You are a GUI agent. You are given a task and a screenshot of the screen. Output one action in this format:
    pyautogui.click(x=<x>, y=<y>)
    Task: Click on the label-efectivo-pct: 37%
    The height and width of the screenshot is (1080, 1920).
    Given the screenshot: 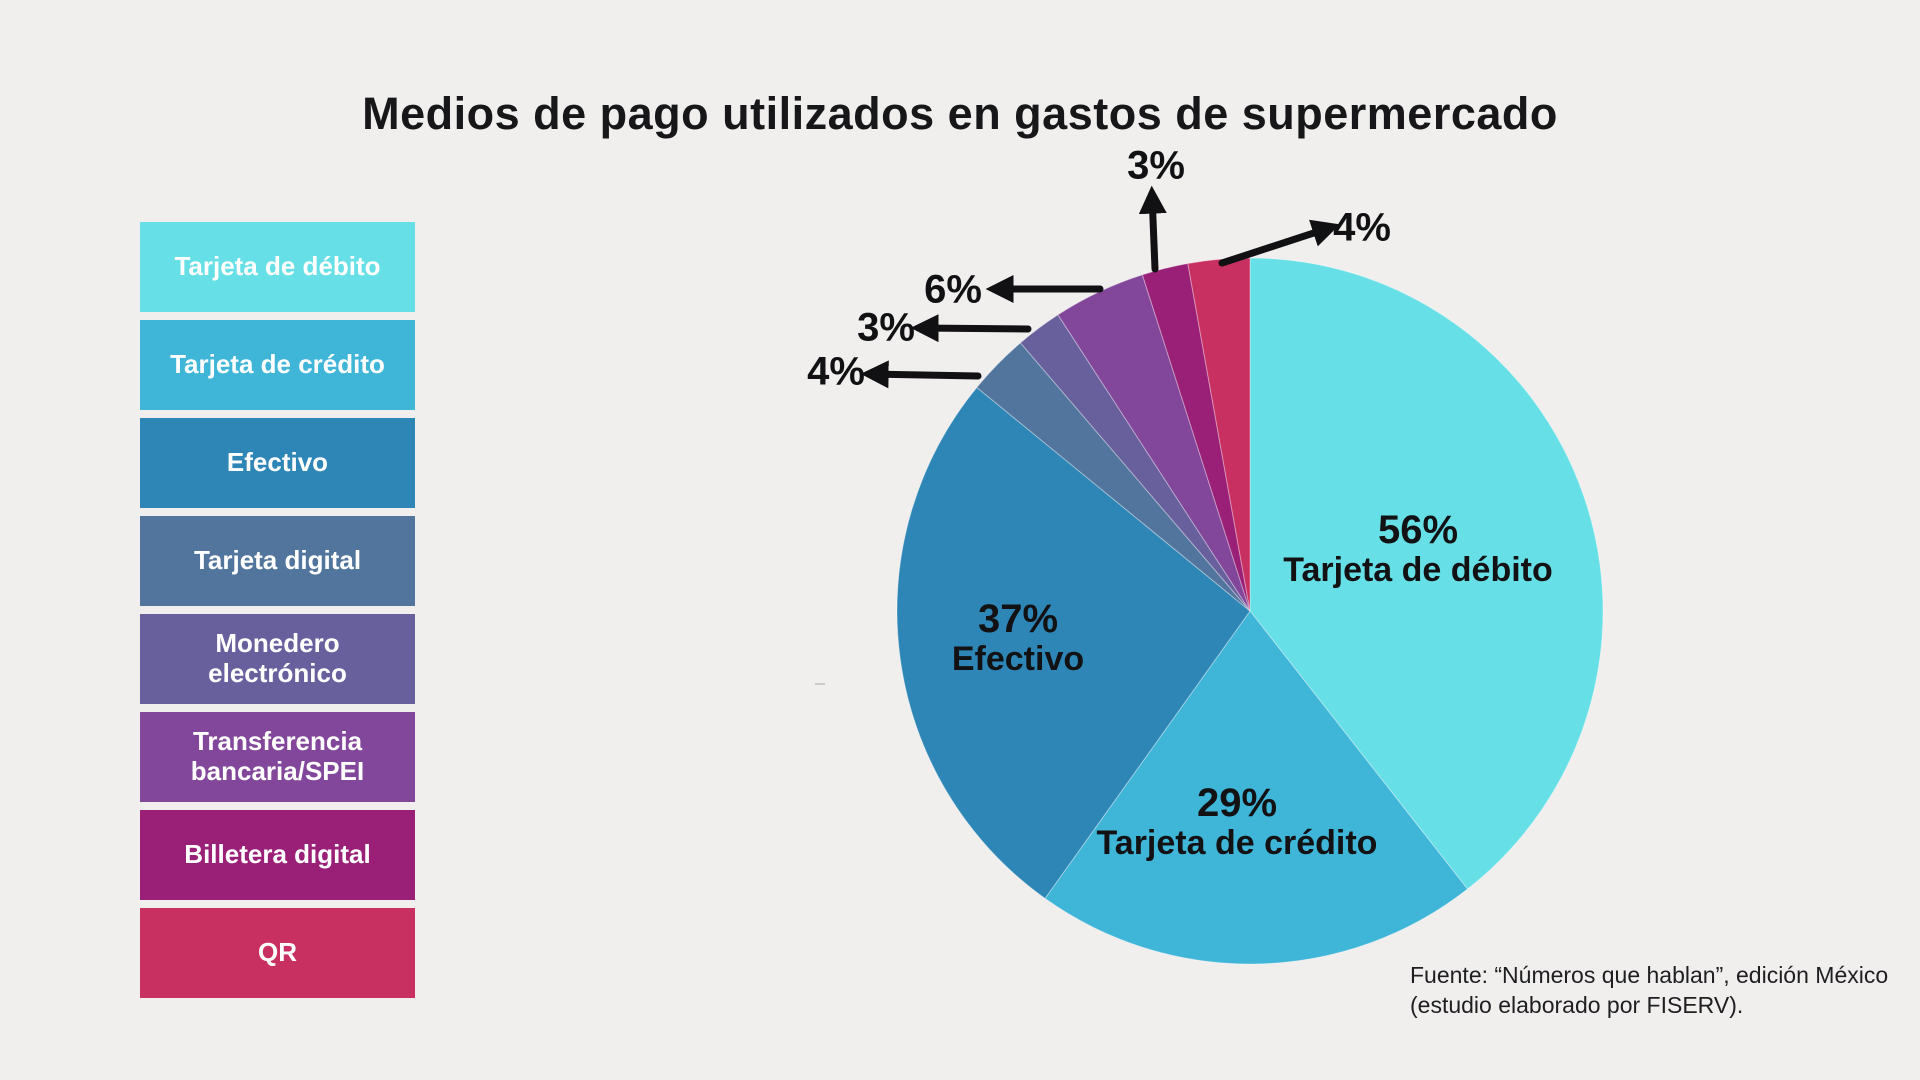 What is the action you would take?
    pyautogui.click(x=1018, y=619)
    